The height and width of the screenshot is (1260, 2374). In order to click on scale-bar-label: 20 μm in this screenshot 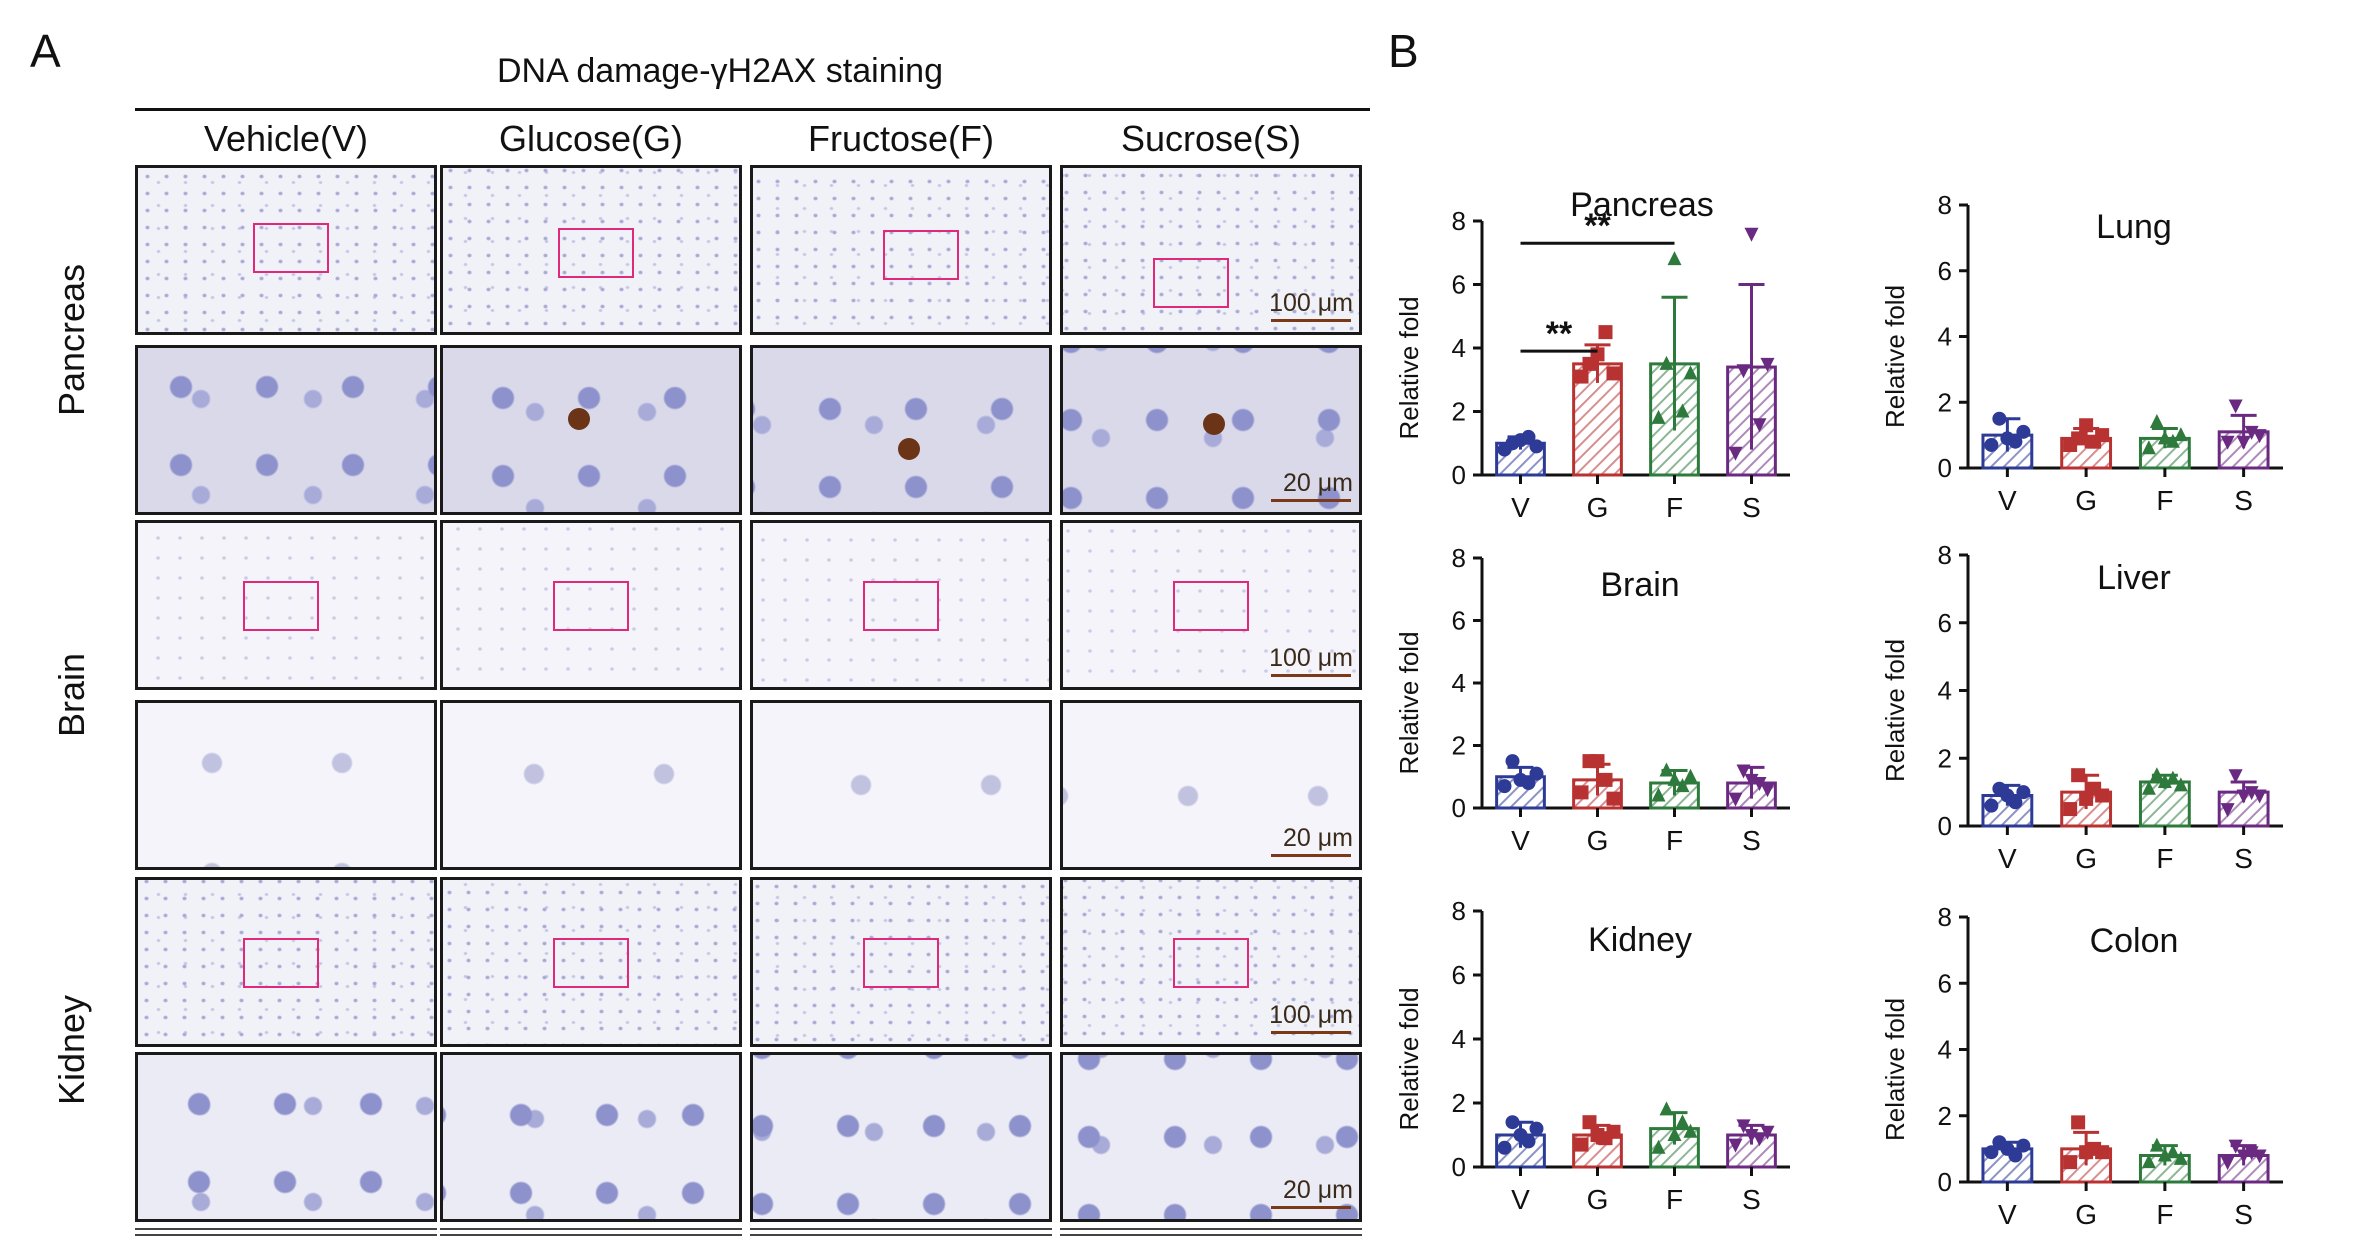, I will do `click(1318, 483)`.